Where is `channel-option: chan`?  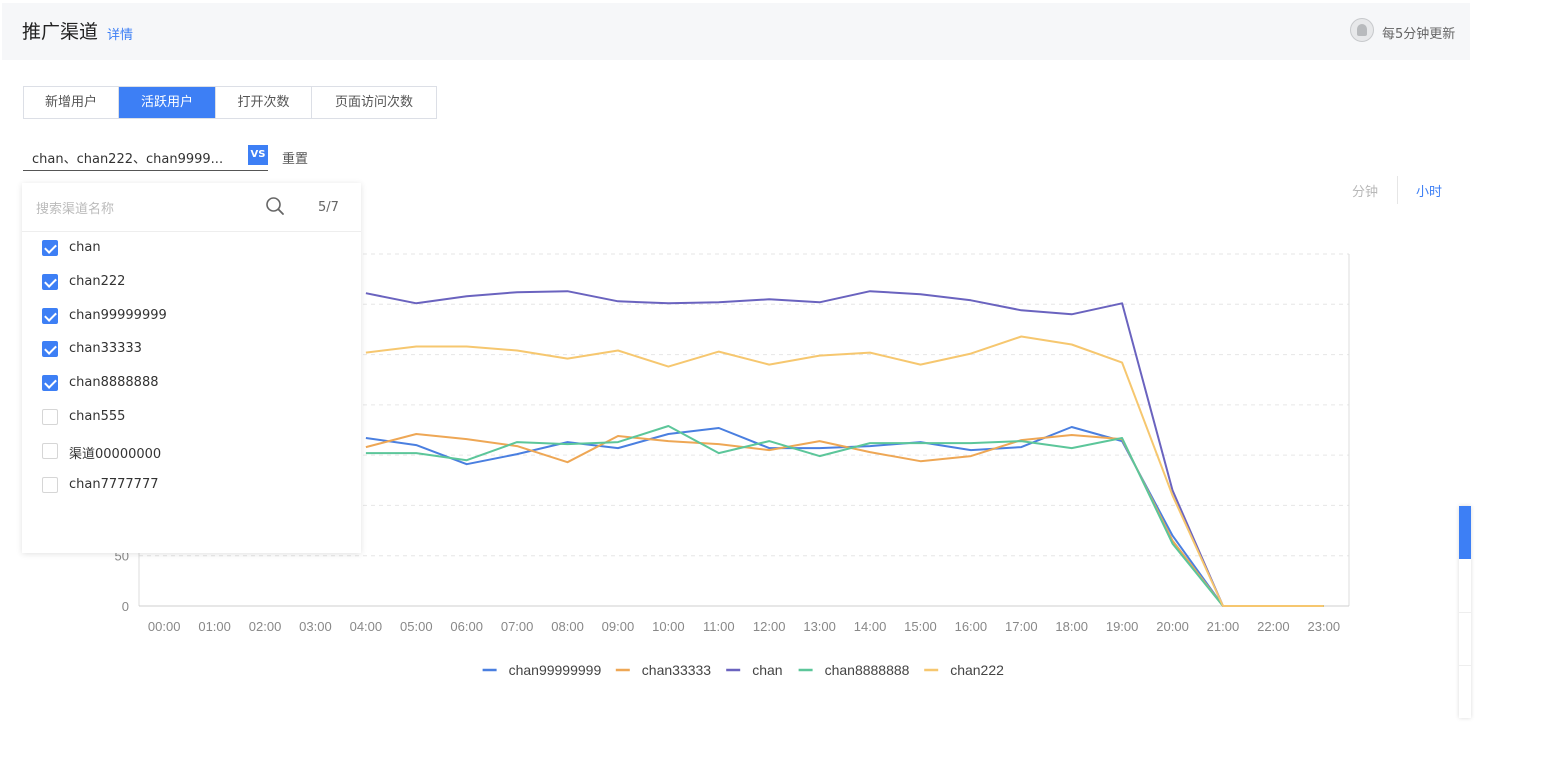 channel-option: chan is located at coordinates (191, 255).